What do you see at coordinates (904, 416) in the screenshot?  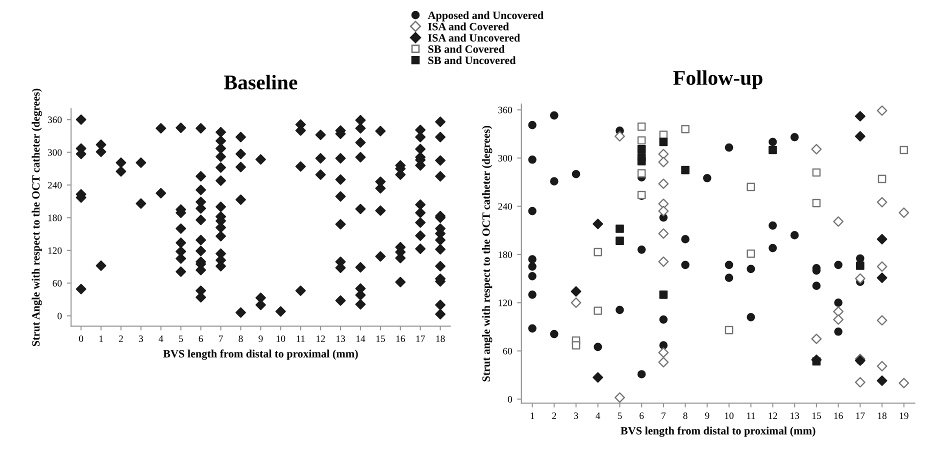 I see `x-tick-label: 19` at bounding box center [904, 416].